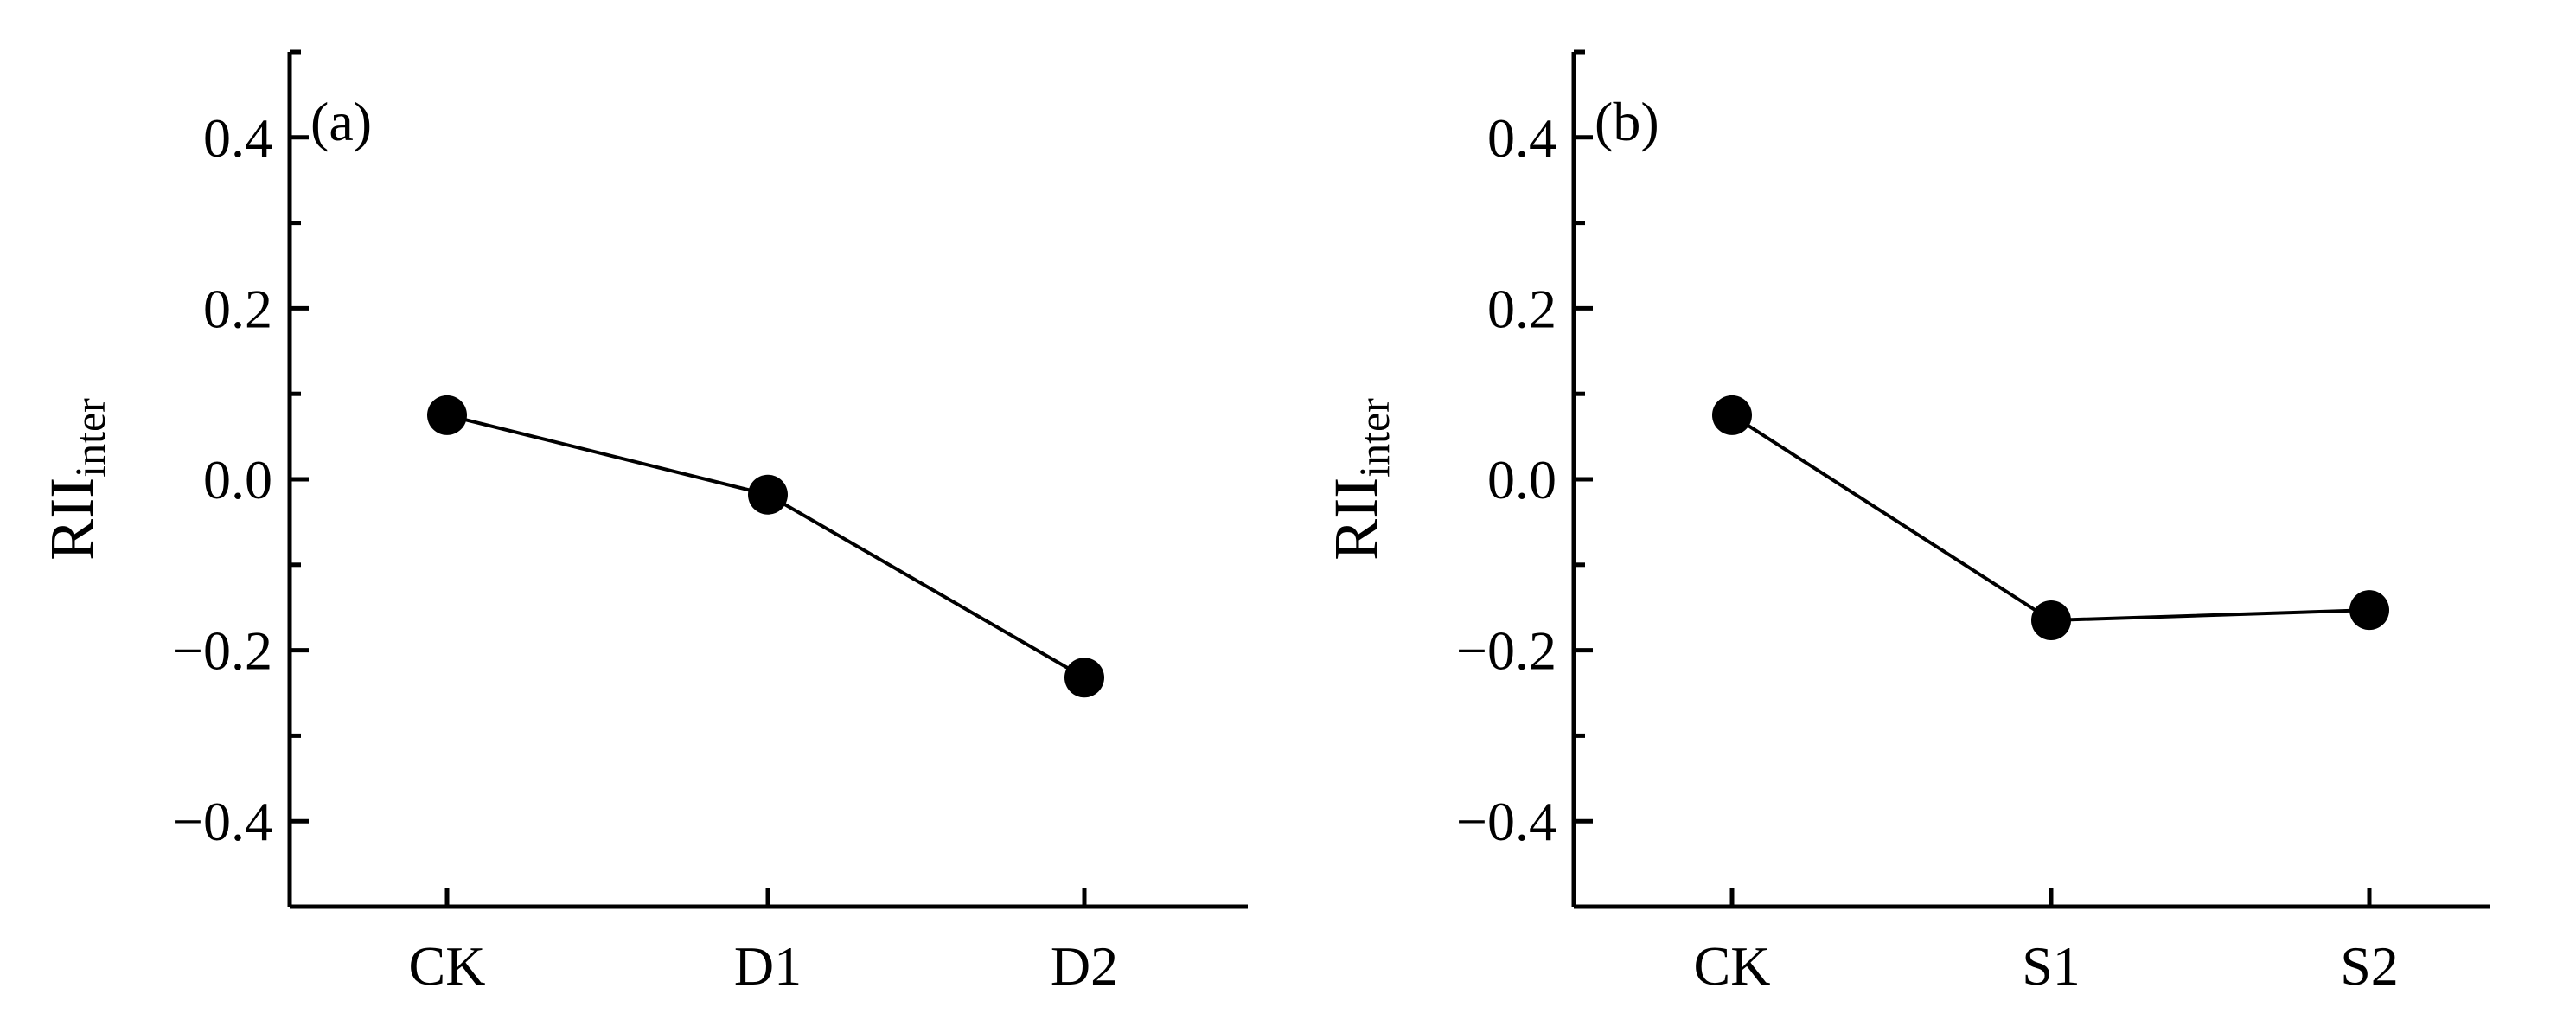 The image size is (2576, 1020). What do you see at coordinates (2369, 610) in the screenshot?
I see `data-point-S2` at bounding box center [2369, 610].